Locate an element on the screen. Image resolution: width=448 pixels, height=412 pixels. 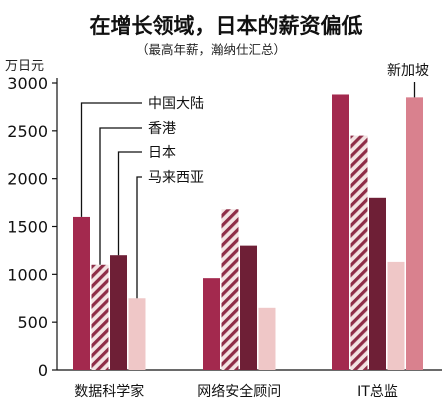
chart-title: 在增长领域，日本的薪资偏低 is located at coordinates (226, 26).